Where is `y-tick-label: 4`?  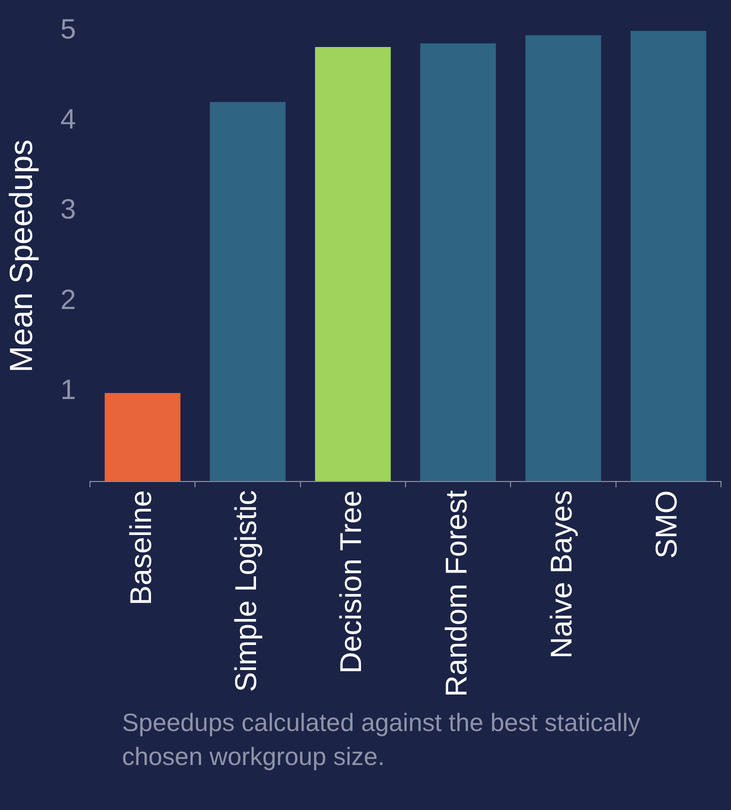
y-tick-label: 4 is located at coordinates (68, 119).